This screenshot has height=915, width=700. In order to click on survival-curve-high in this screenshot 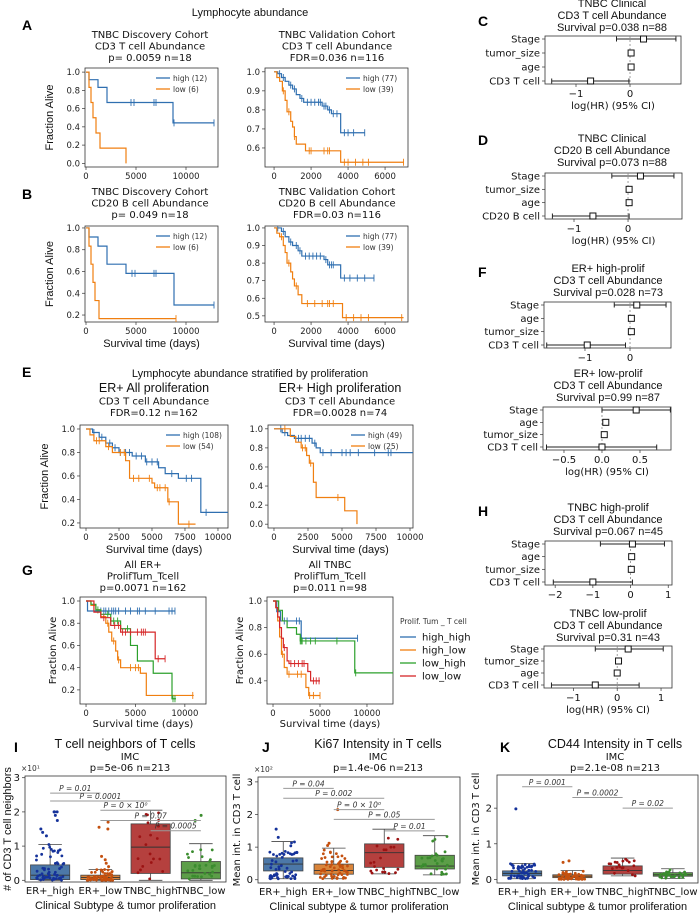, I will do `click(157, 470)`.